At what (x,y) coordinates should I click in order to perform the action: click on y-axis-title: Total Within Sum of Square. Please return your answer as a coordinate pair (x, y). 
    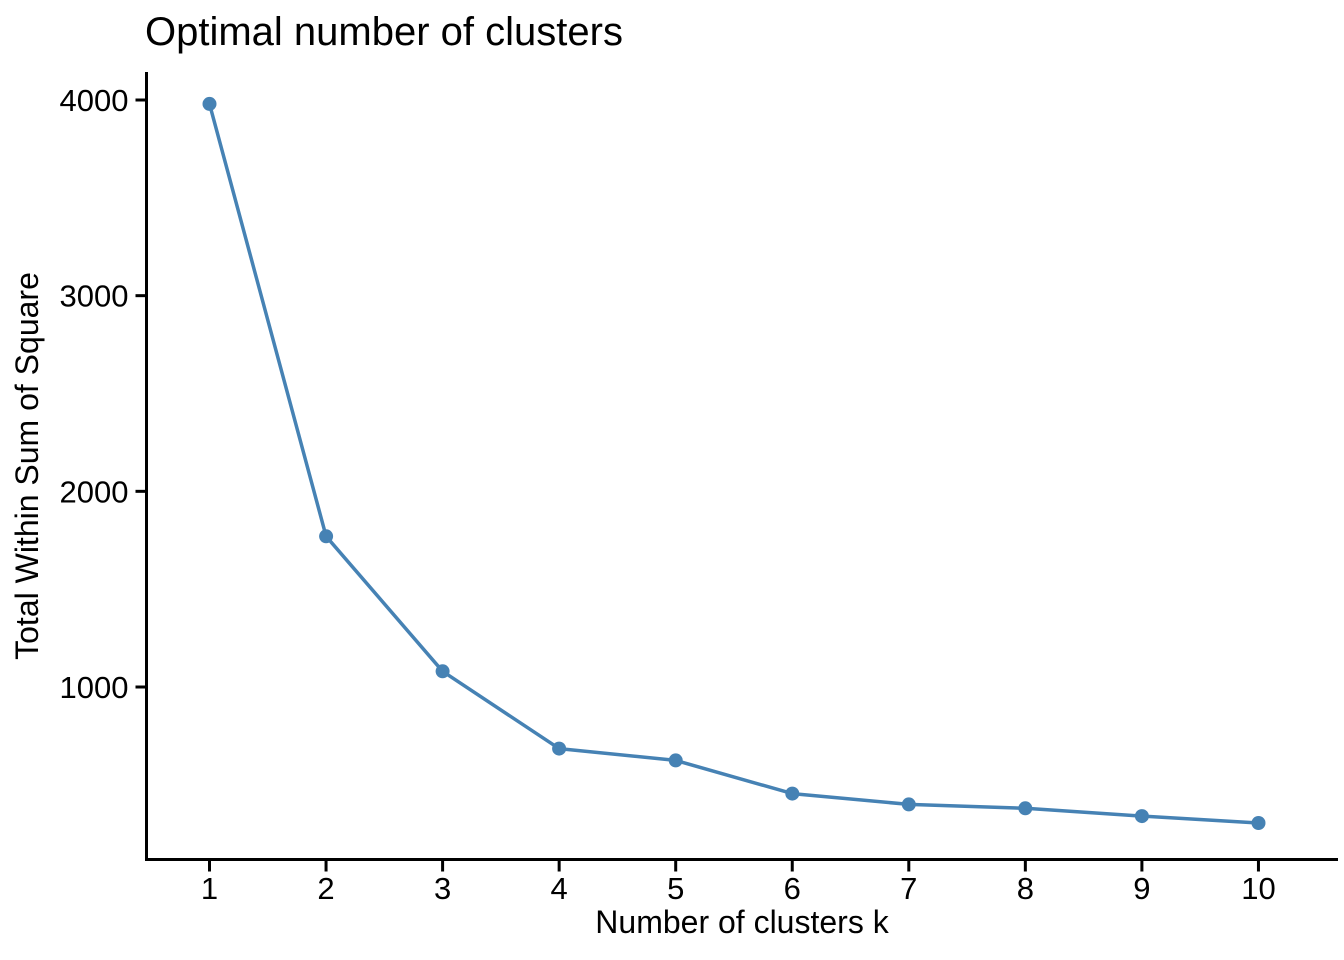
    Looking at the image, I should click on (27, 466).